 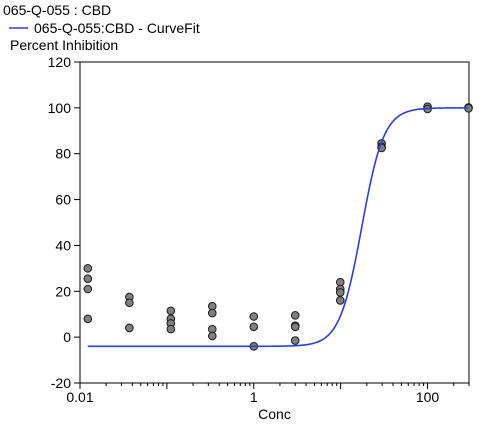 I want to click on y-tick-label: 120, so click(x=60, y=62).